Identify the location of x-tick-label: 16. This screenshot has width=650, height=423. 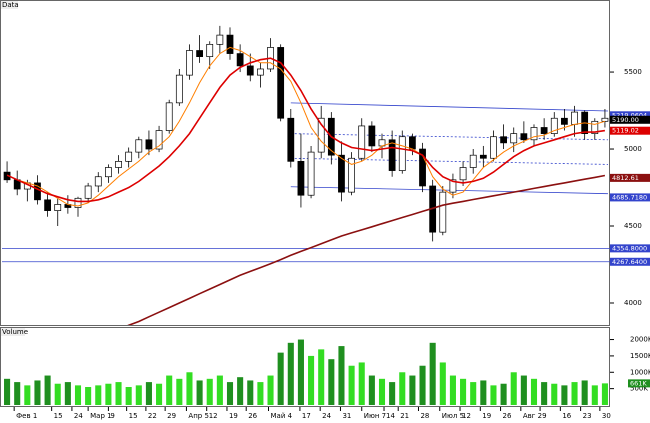
(566, 416).